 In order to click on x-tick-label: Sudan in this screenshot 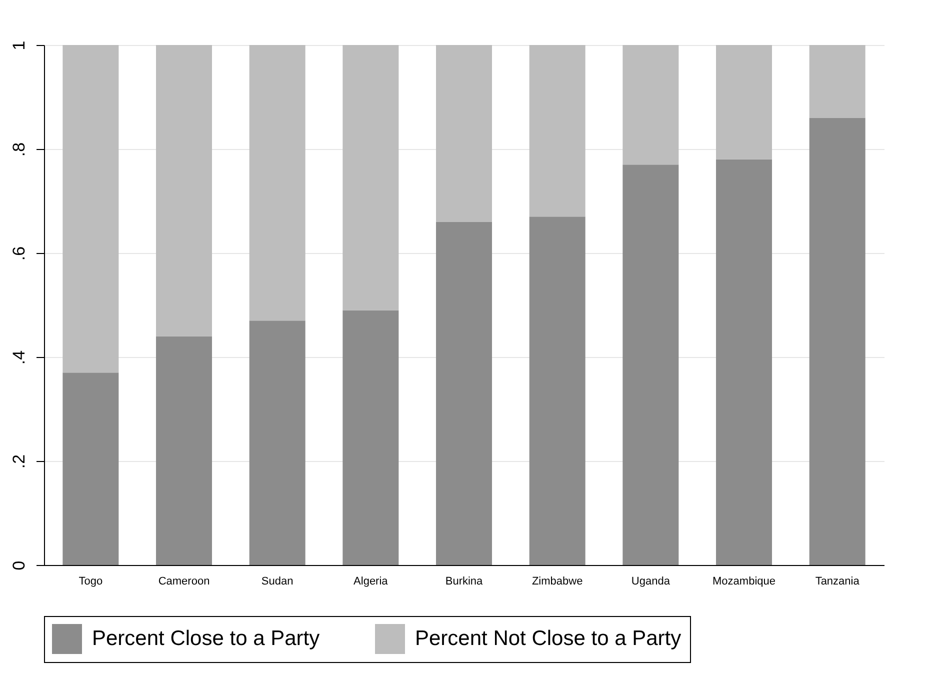, I will do `click(277, 582)`.